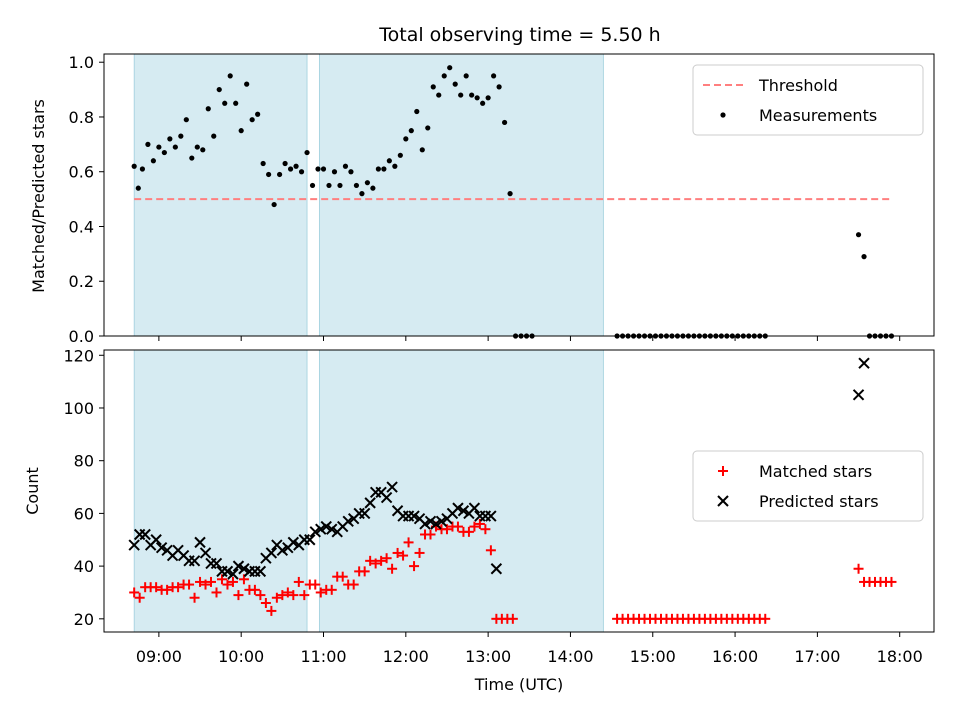 This screenshot has height=720, width=960. Describe the element at coordinates (81, 172) in the screenshot. I see `top-y-tick-label: 0.6` at that location.